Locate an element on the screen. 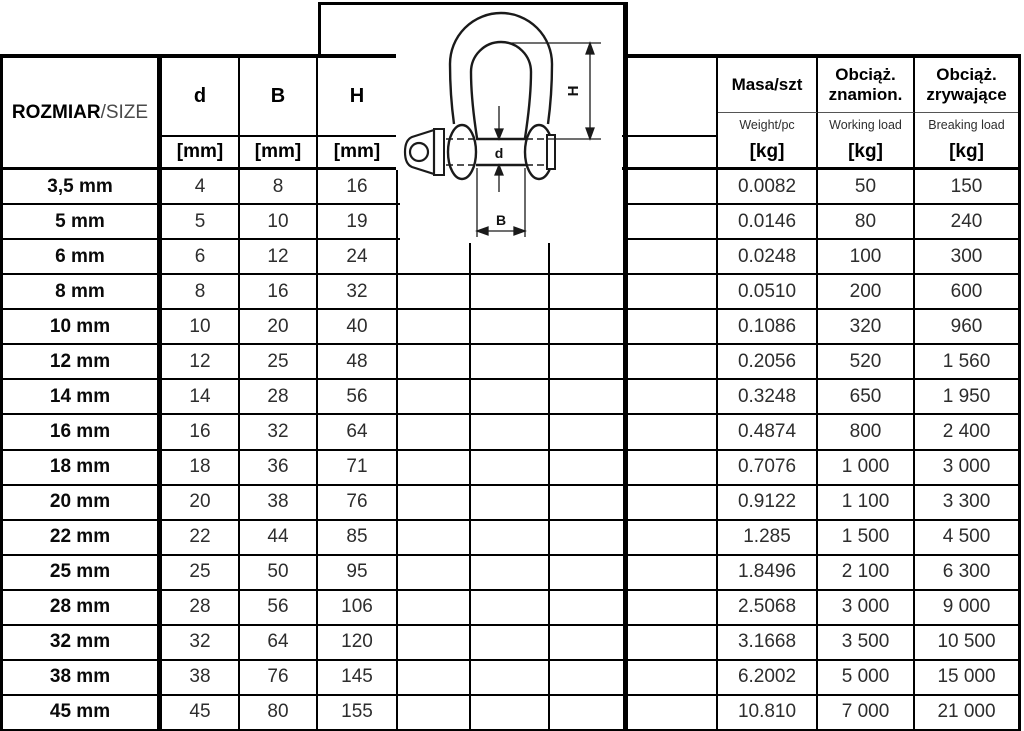  cell-d-row8: 16 is located at coordinates (201, 433).